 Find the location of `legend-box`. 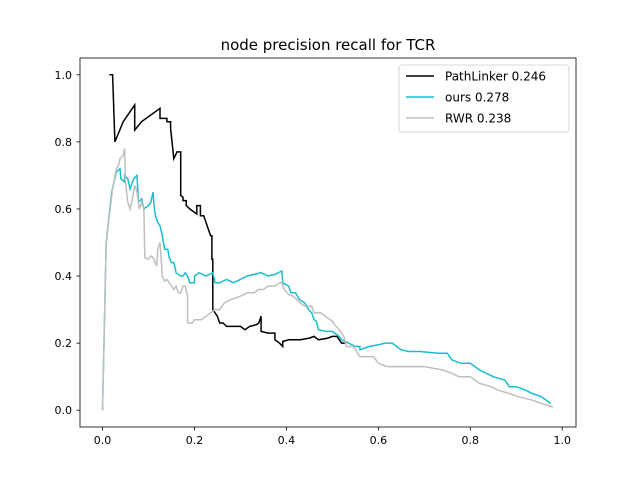

legend-box is located at coordinates (484, 98).